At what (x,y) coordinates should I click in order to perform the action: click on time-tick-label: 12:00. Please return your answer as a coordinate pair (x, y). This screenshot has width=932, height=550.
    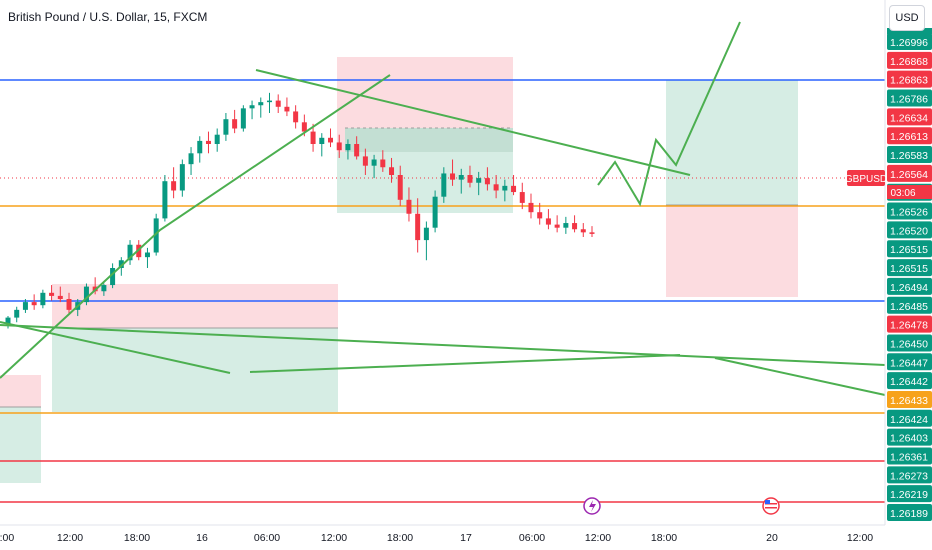
    Looking at the image, I should click on (598, 538).